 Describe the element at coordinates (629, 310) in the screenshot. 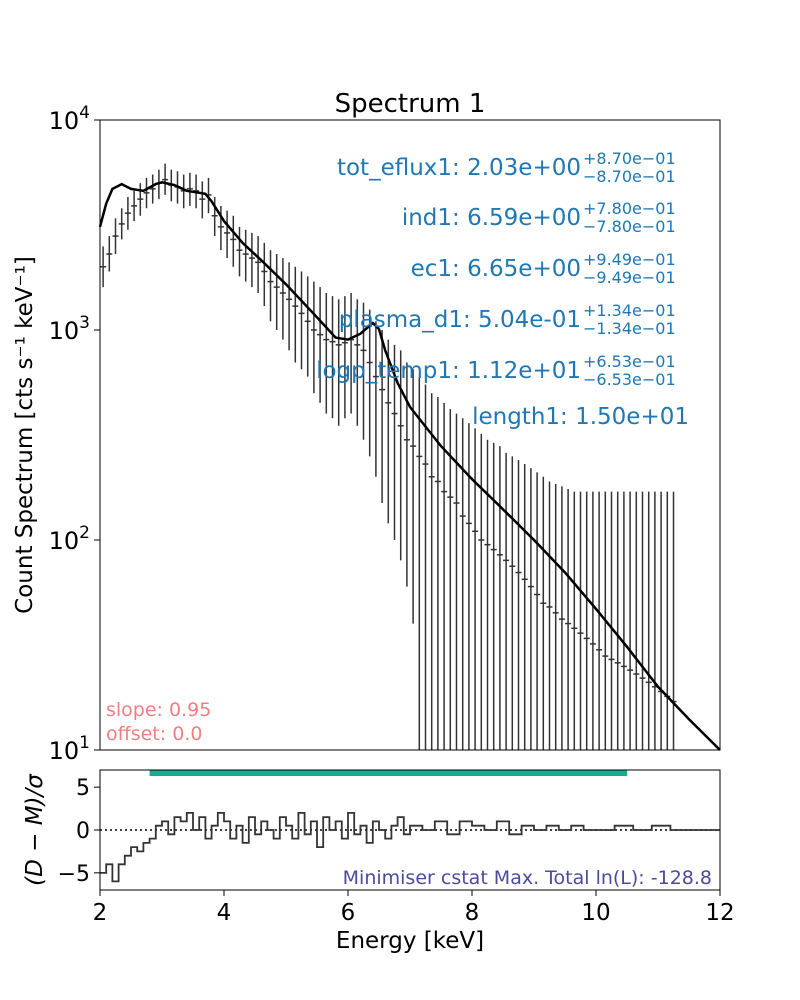

I see `annotation-upper-error: +1.34e−01` at that location.